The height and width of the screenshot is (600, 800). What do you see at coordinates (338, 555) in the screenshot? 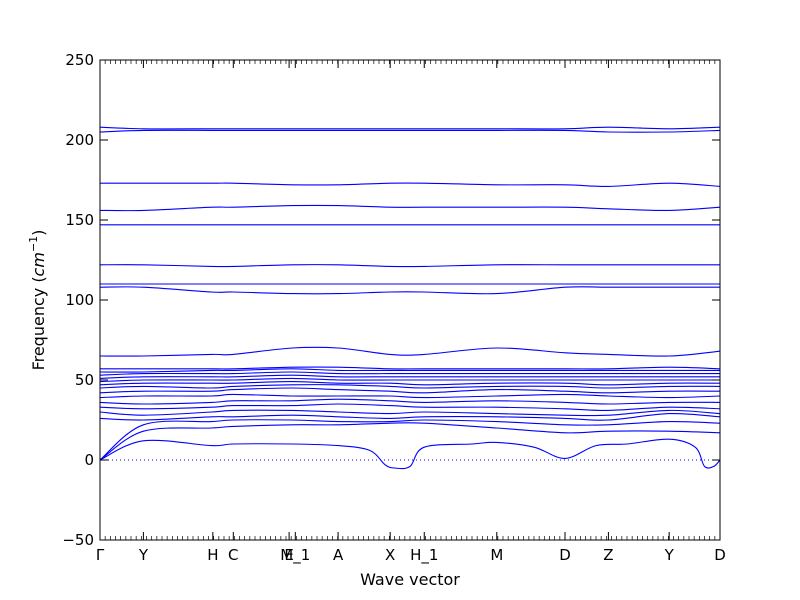
I see `x-tick-label: A` at bounding box center [338, 555].